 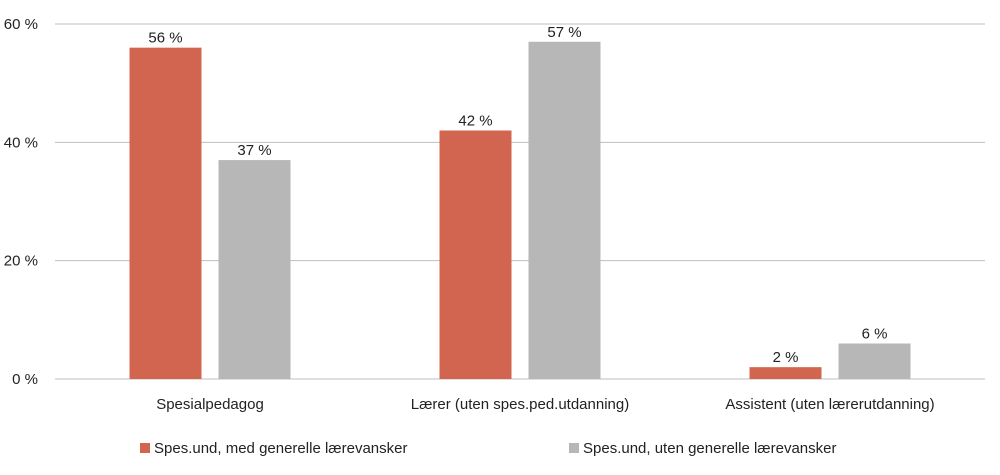 I want to click on data-label: 6 %, so click(x=875, y=334).